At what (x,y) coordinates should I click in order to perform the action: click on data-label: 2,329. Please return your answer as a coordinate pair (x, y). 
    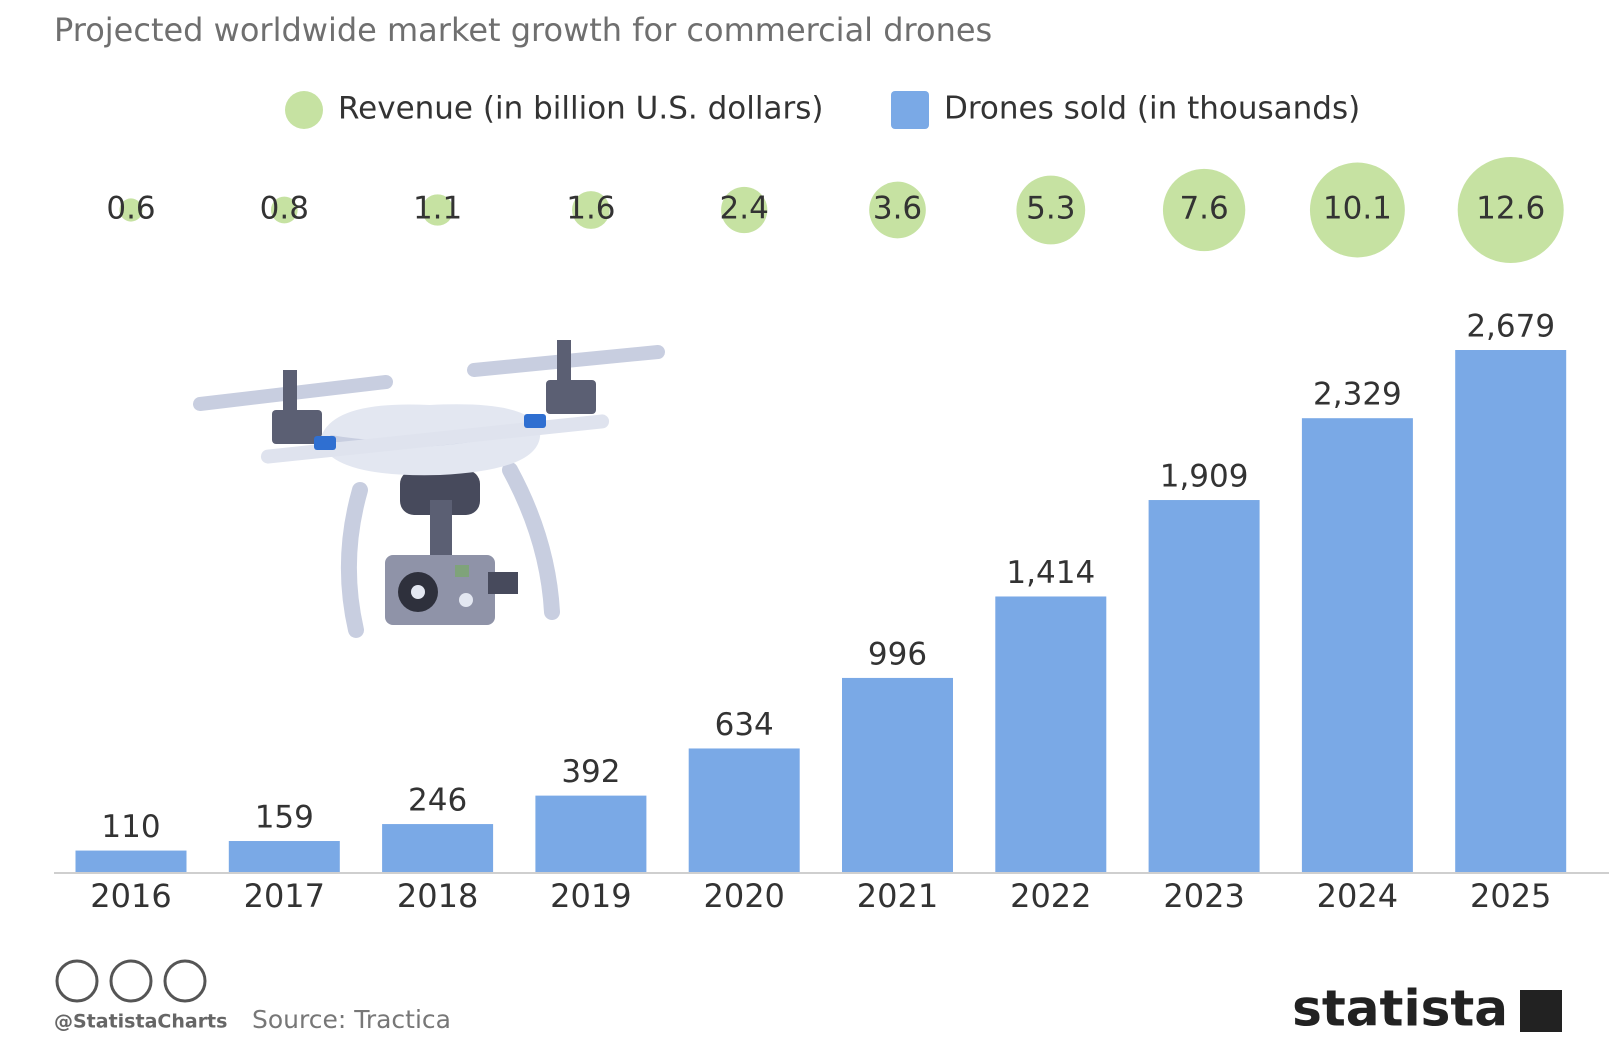
    Looking at the image, I should click on (1357, 395).